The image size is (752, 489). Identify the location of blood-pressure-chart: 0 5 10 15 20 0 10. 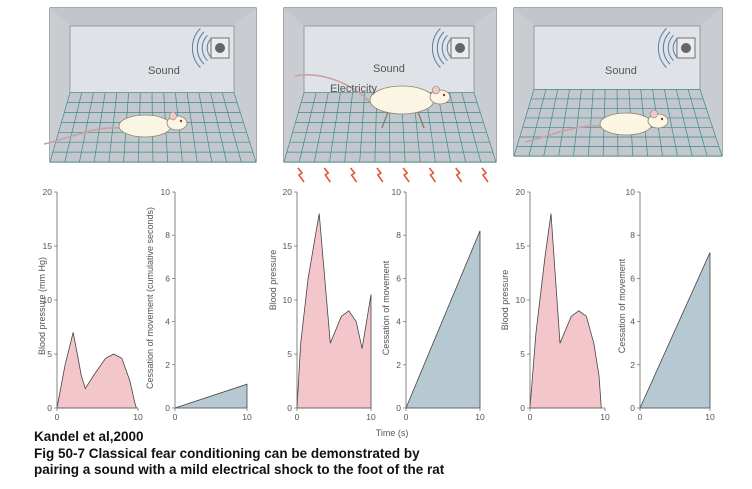
(329, 304).